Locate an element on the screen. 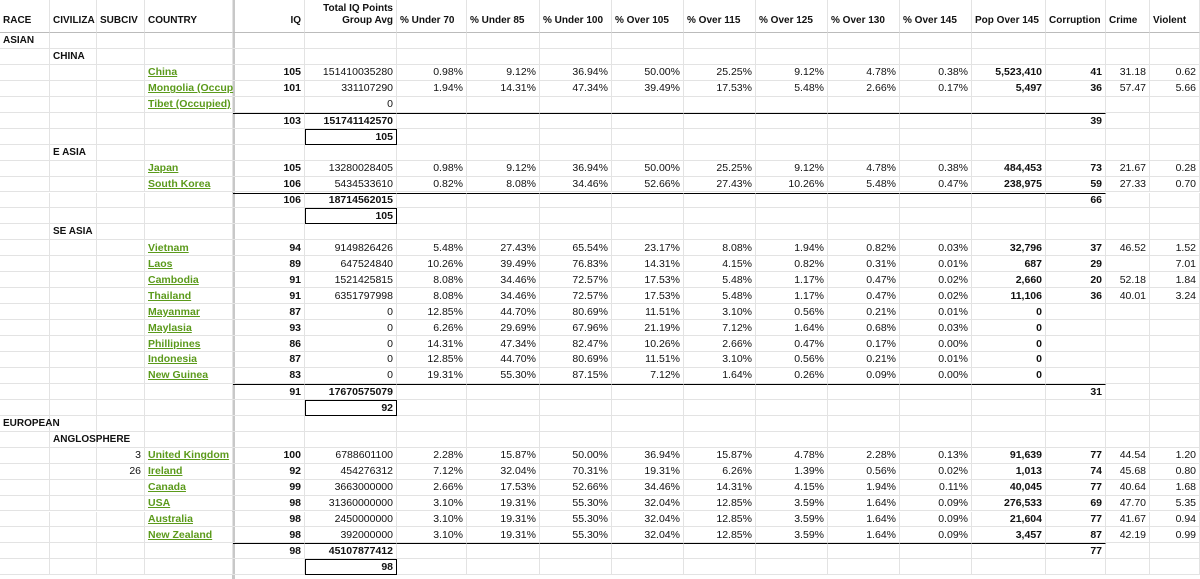 This screenshot has height=579, width=1200. column-header: % Over 125 is located at coordinates (792, 16).